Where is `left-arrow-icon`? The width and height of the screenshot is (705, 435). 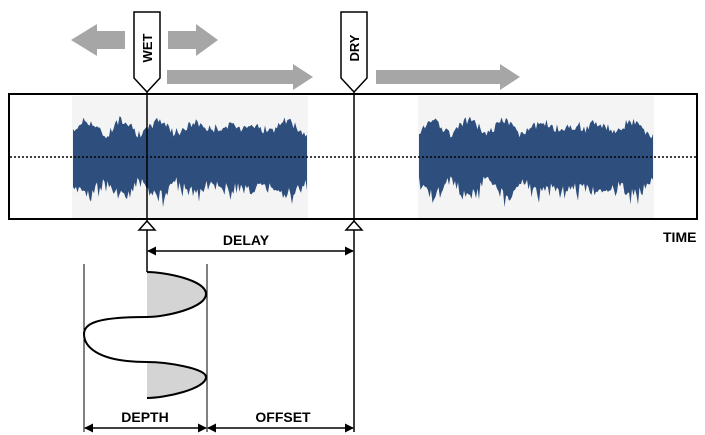 left-arrow-icon is located at coordinates (98, 40).